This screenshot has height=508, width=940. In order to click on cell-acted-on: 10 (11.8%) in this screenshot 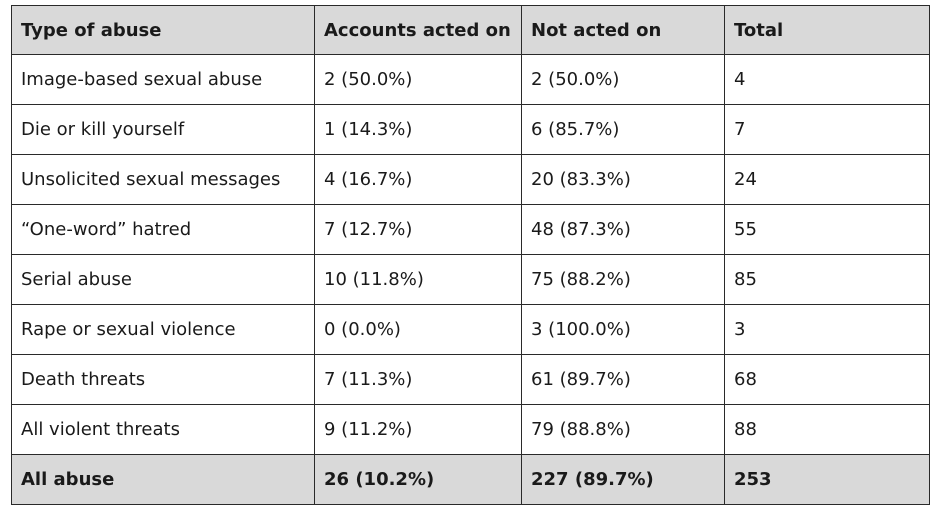, I will do `click(418, 279)`.